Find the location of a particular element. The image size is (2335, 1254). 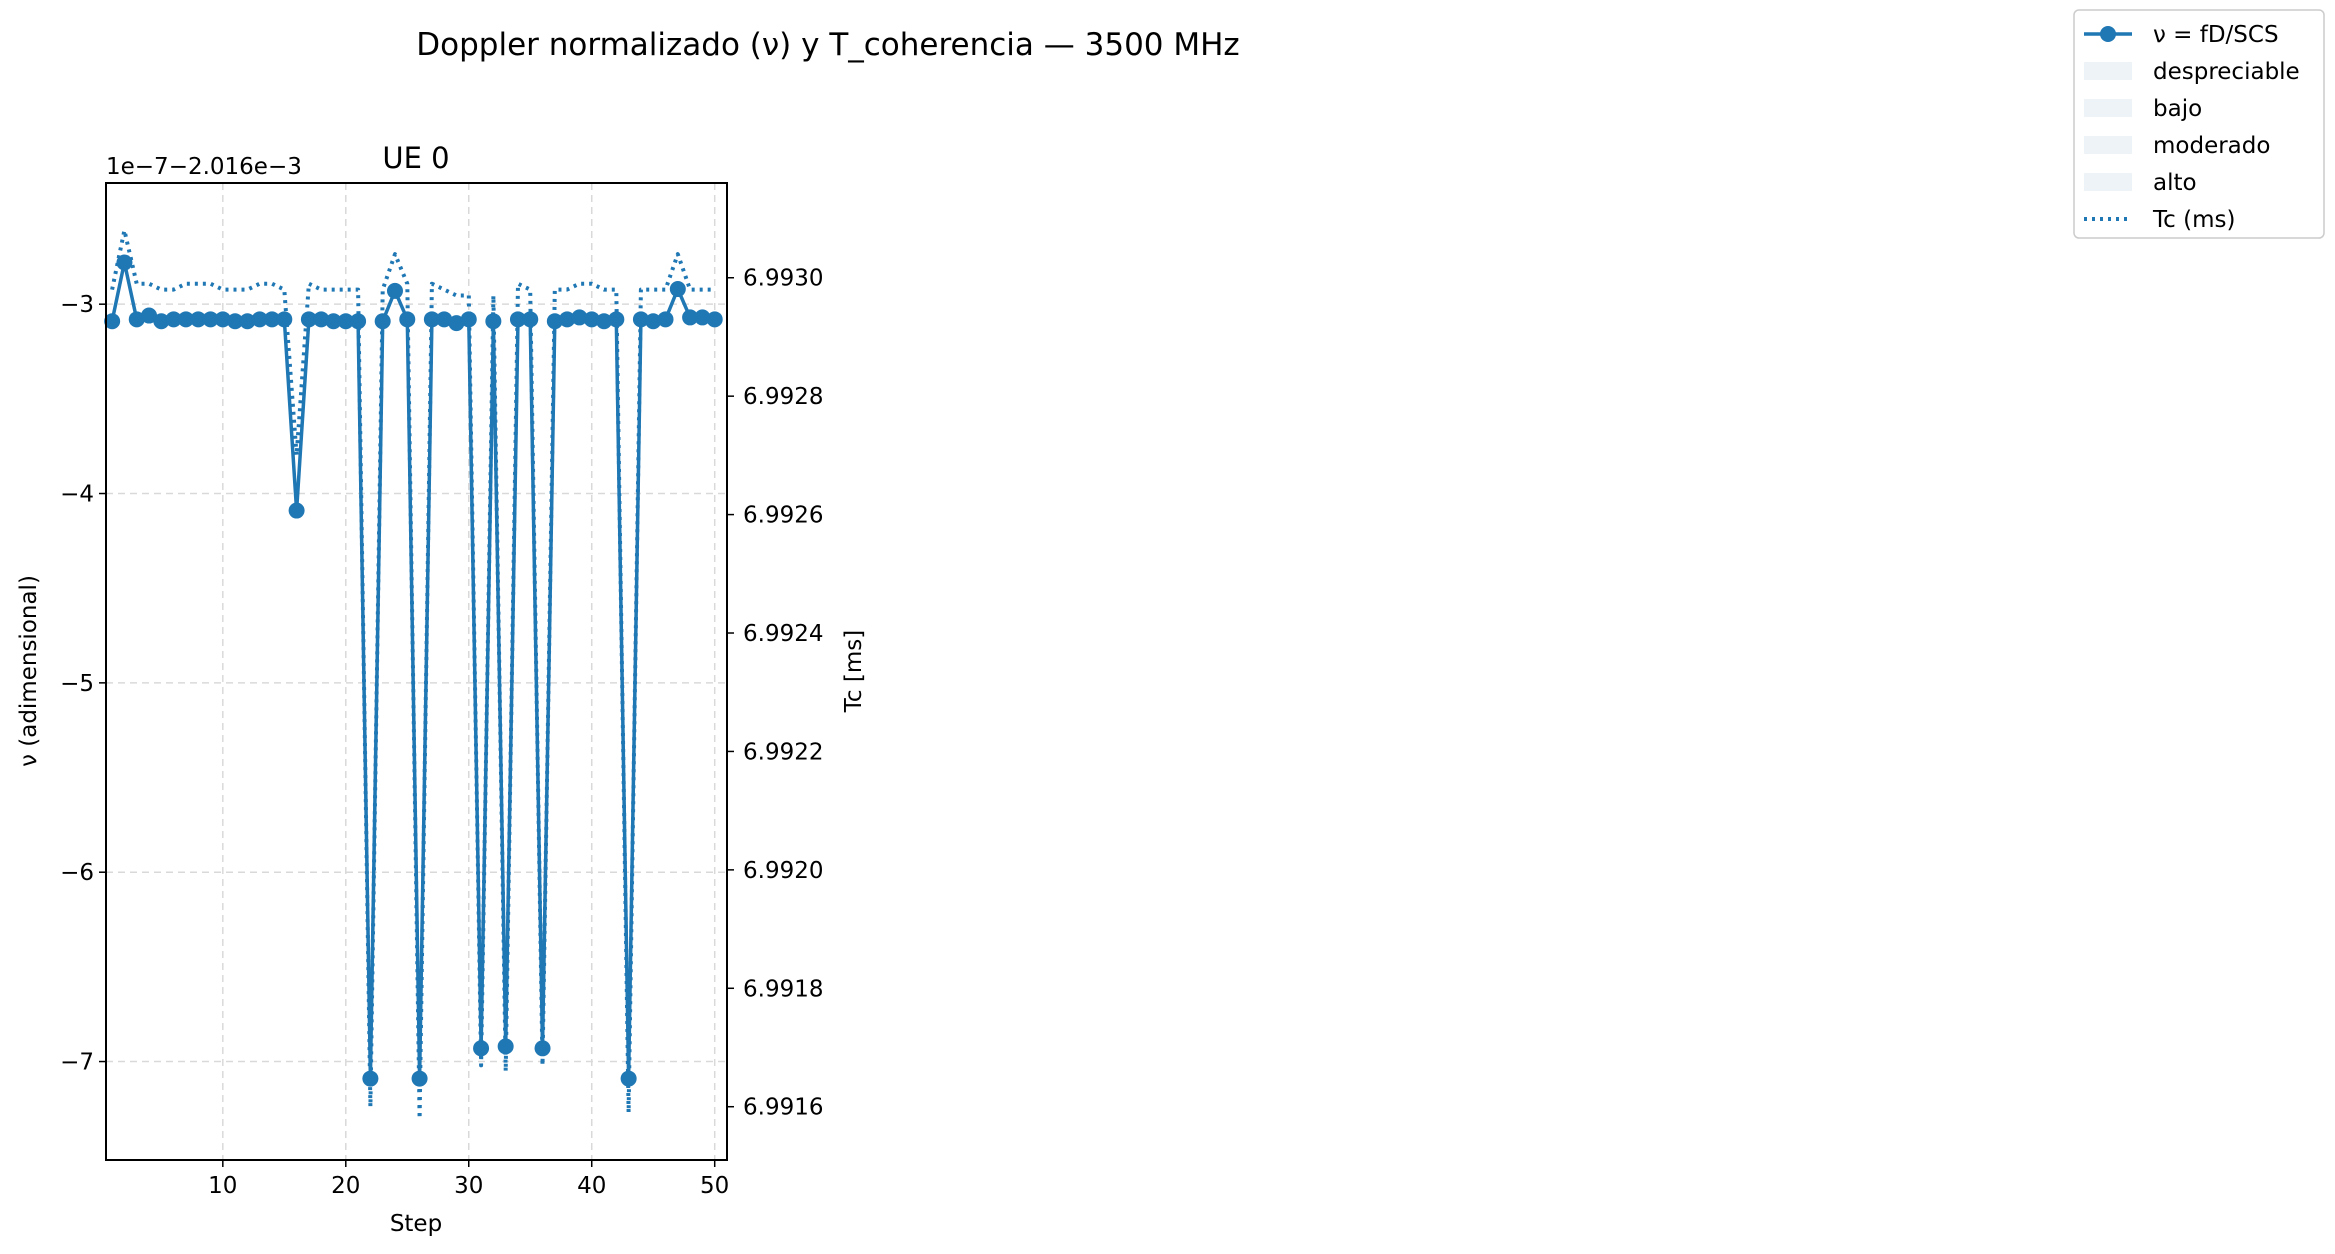

legend-frame is located at coordinates (2199, 124).